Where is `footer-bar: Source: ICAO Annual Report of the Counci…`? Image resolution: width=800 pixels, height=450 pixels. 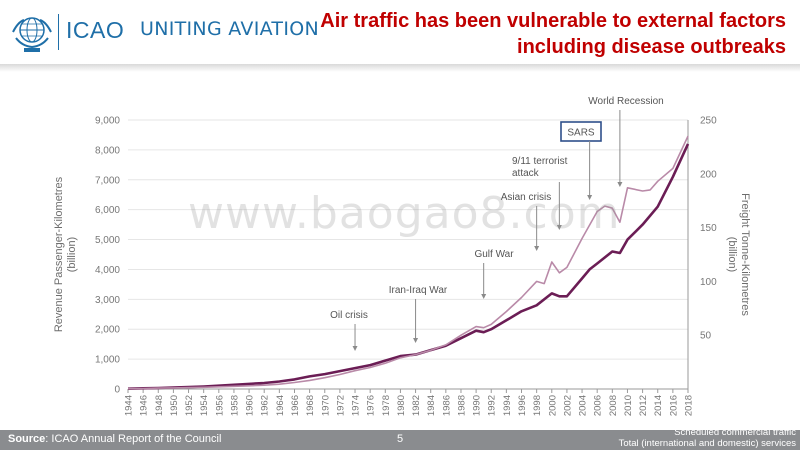
footer-bar: Source: ICAO Annual Report of the Counci… is located at coordinates (400, 440).